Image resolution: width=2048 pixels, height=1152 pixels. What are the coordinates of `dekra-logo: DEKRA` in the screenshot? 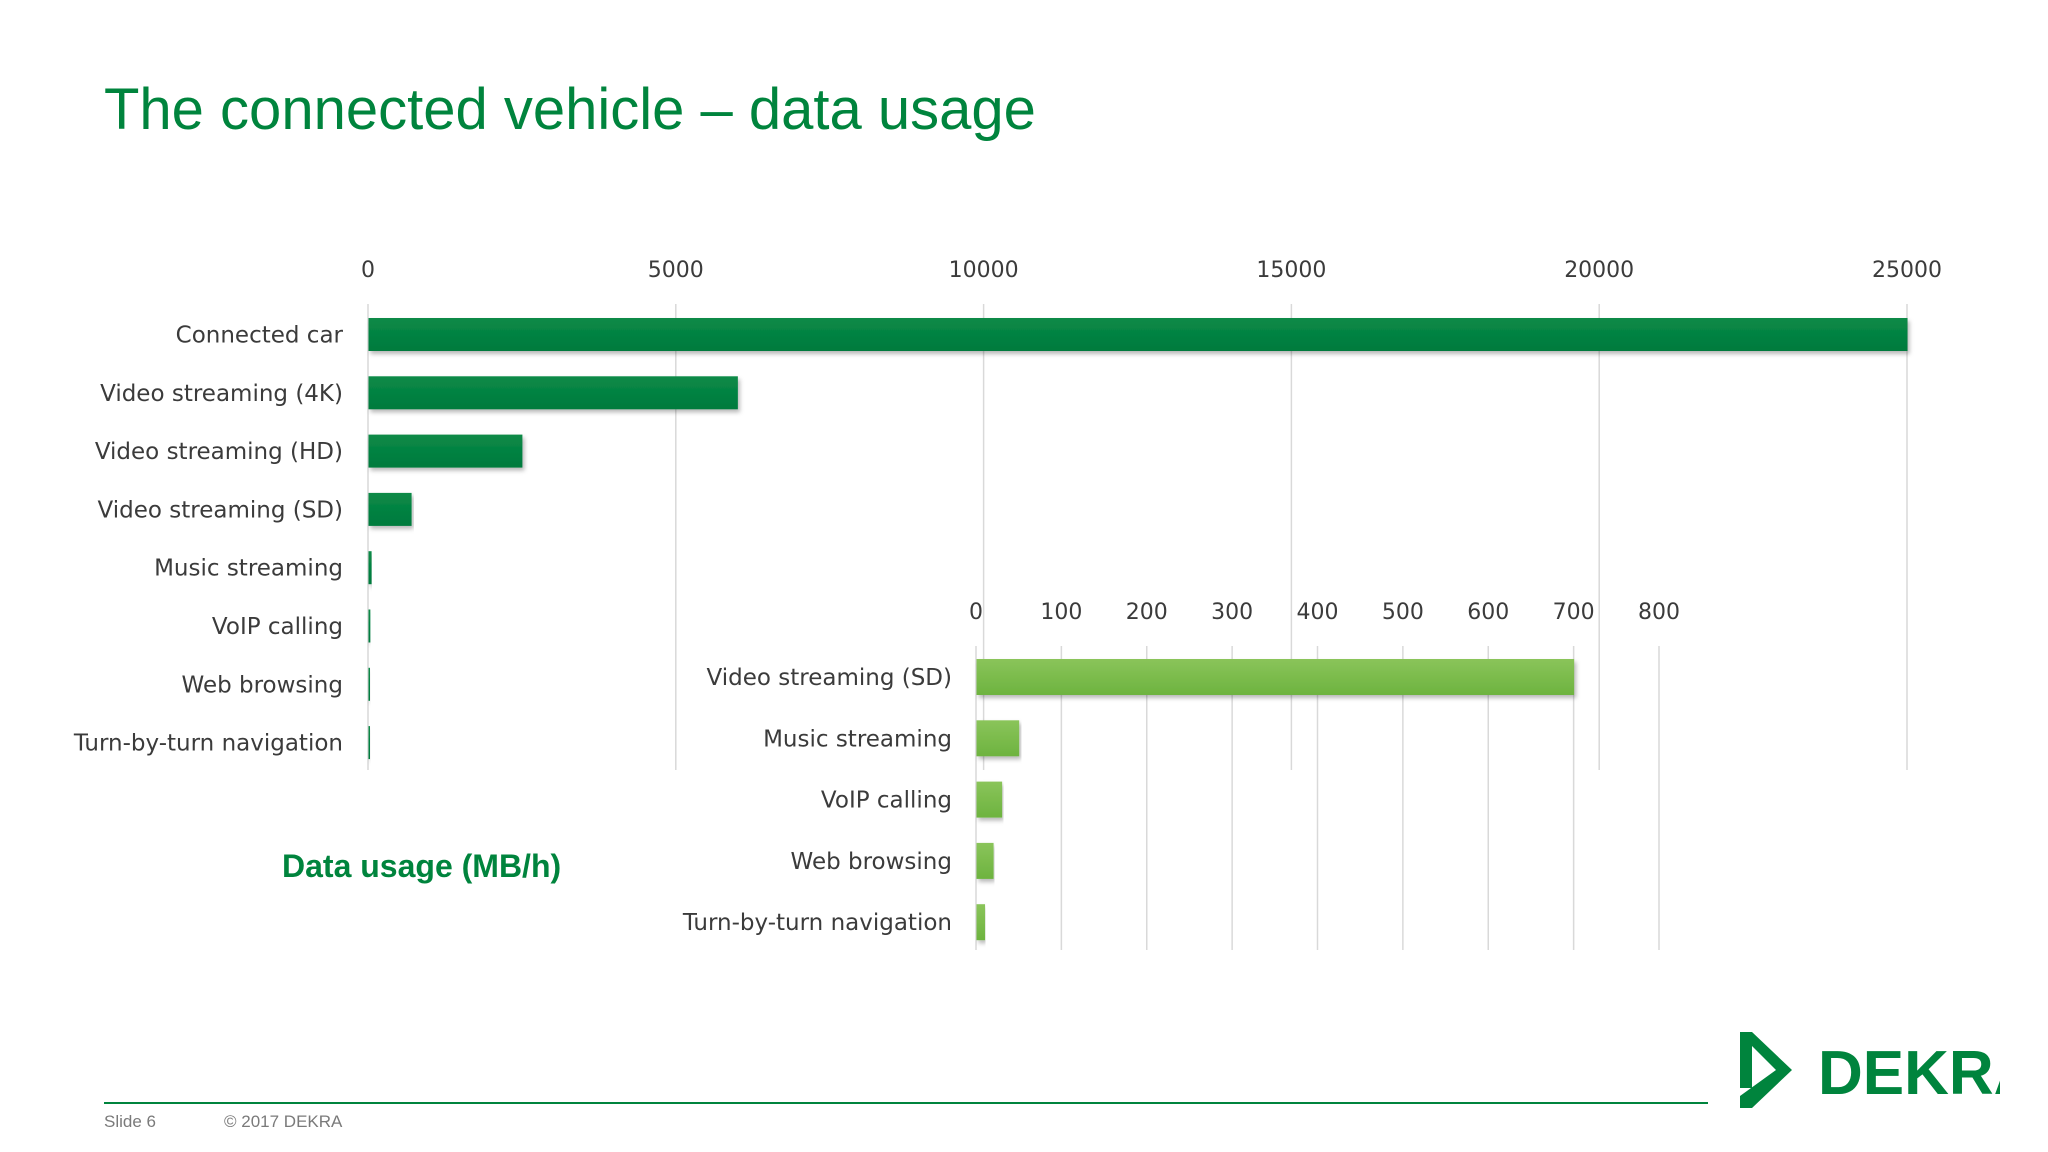 It's located at (1870, 1070).